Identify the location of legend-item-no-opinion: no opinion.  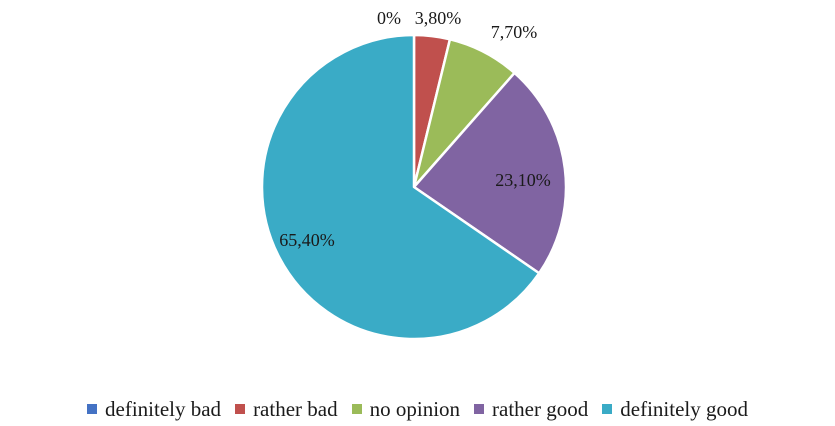
(406, 409).